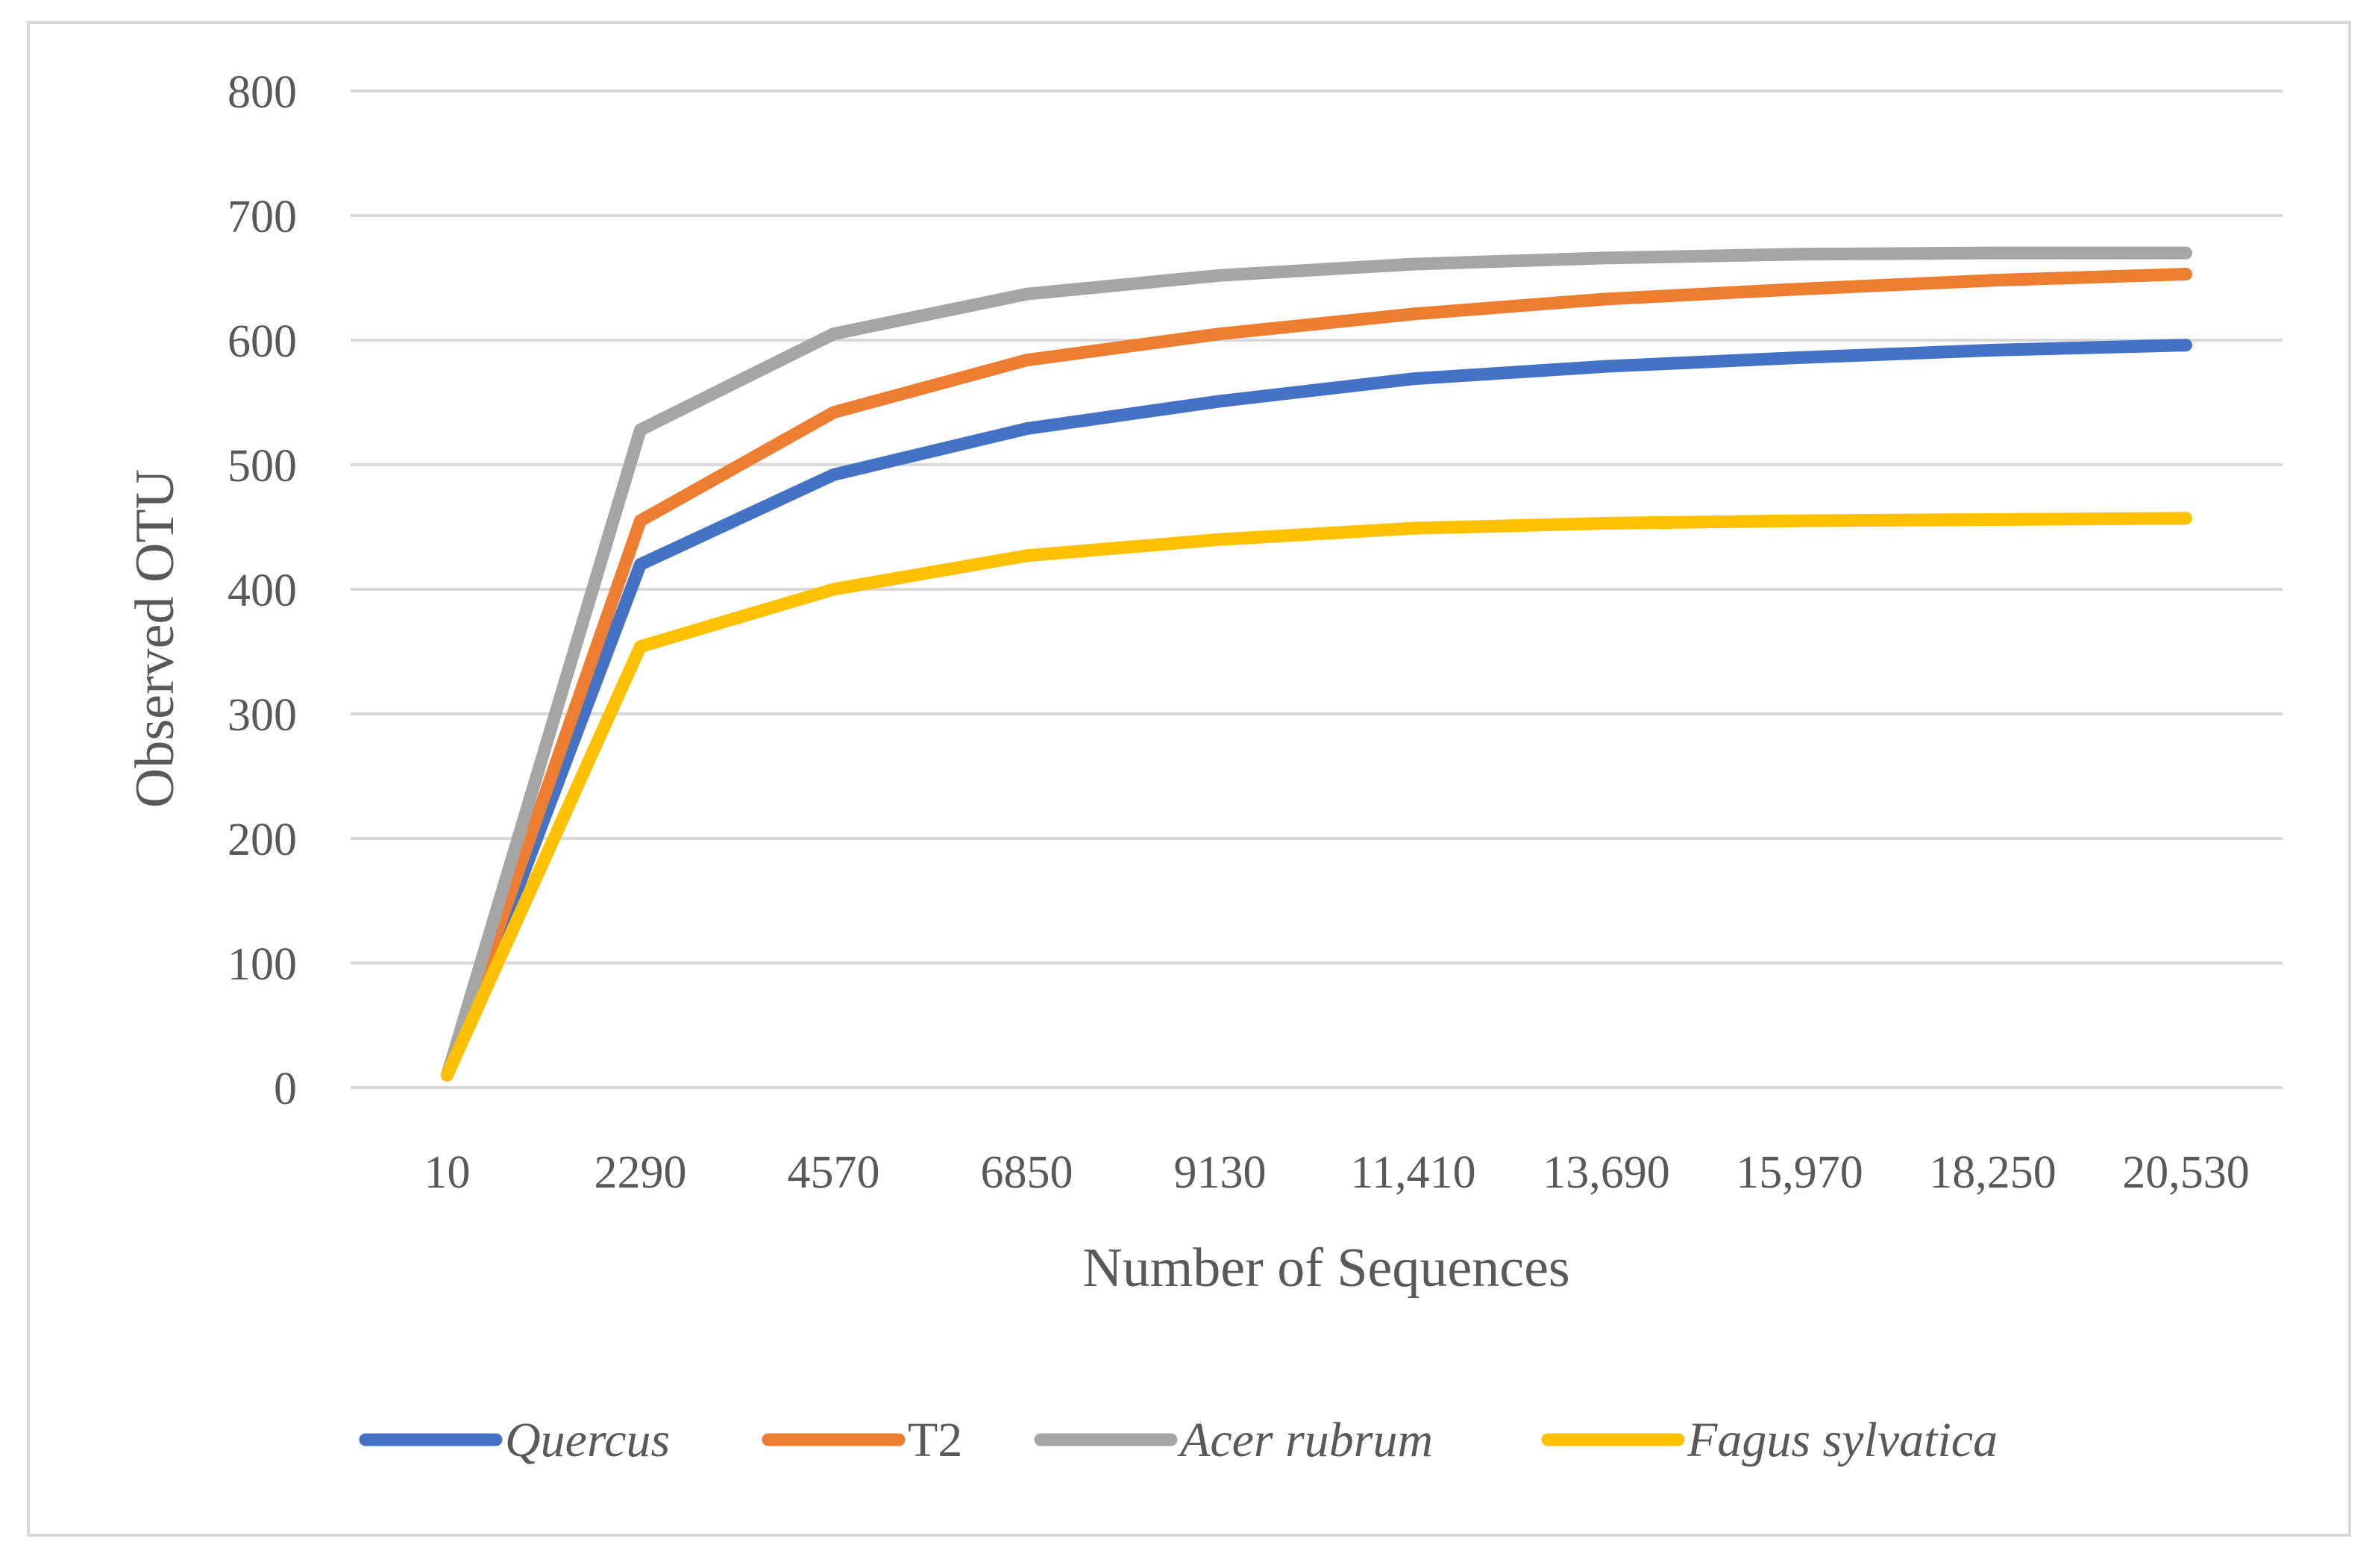 The height and width of the screenshot is (1568, 2378). Describe the element at coordinates (1413, 1172) in the screenshot. I see `x-tick-label: 11,410` at that location.